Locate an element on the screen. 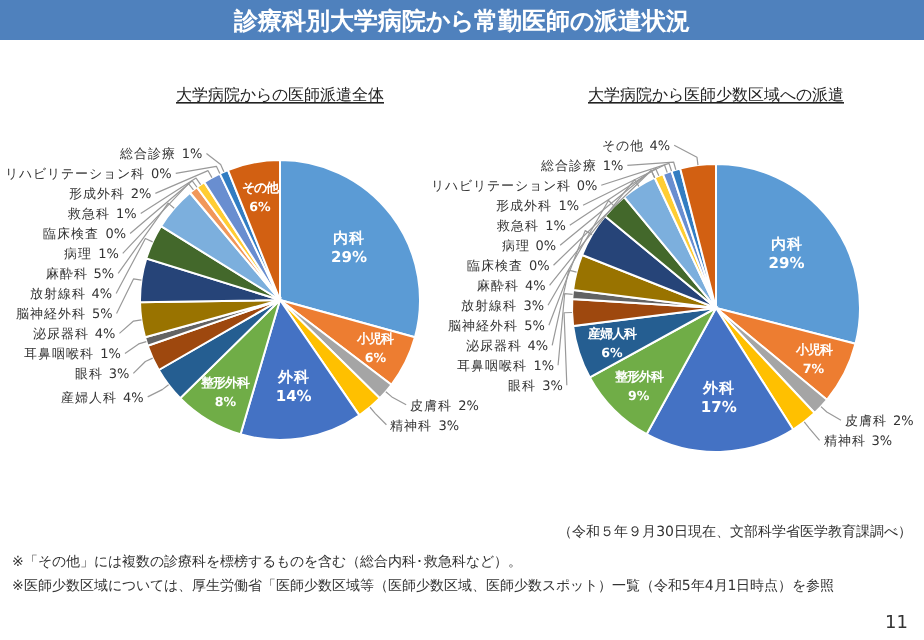  chart-subtitle: 大学病院からの医師派遣全体 is located at coordinates (280, 95).